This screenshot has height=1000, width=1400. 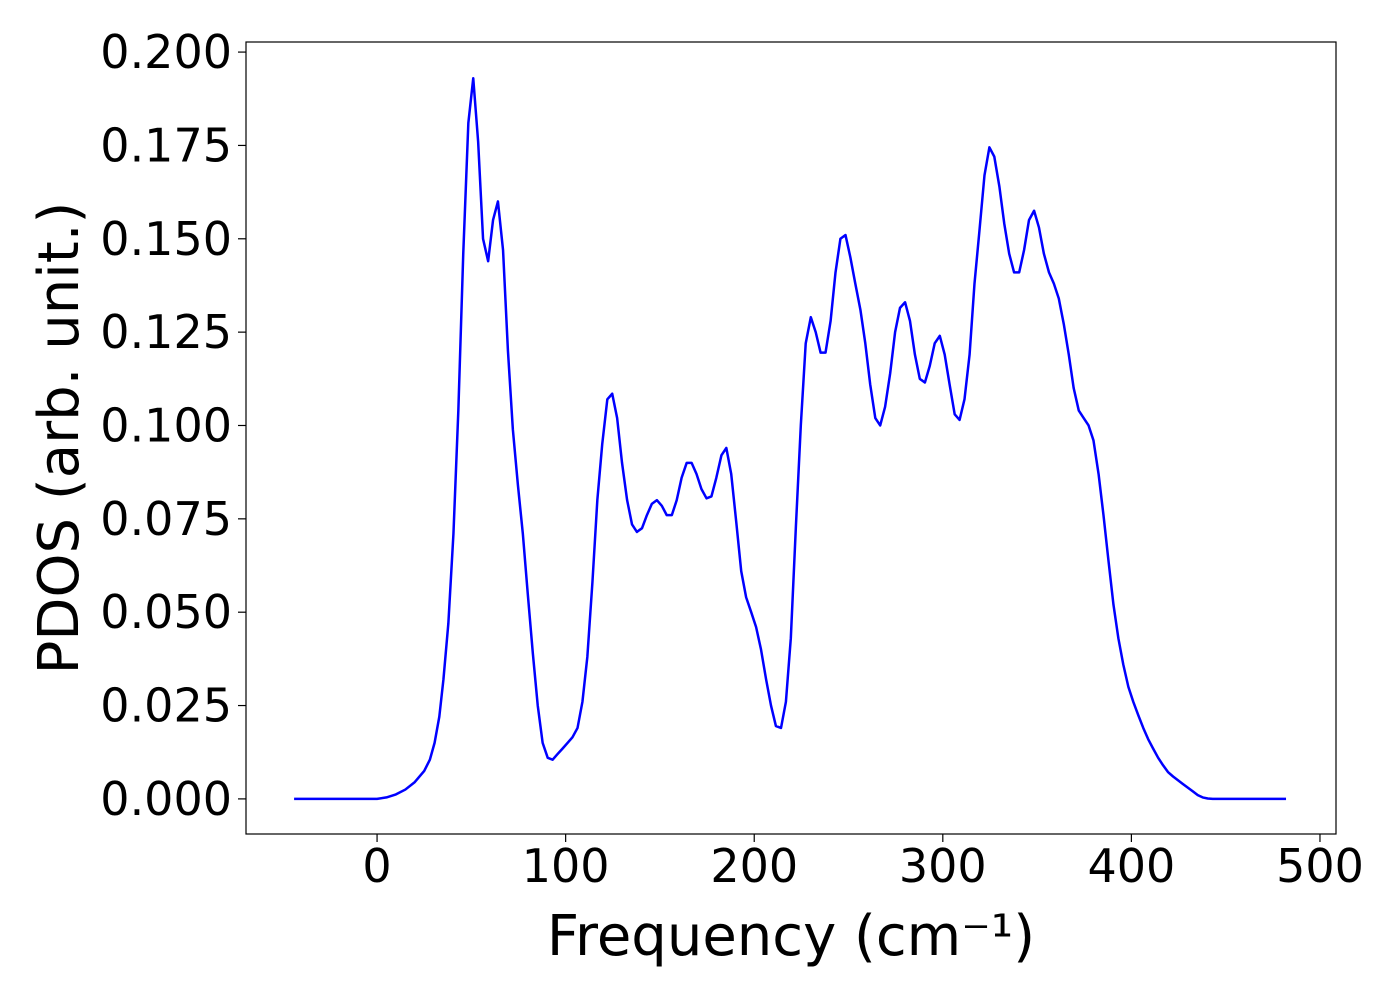 I want to click on x-tick-label: 200, so click(x=754, y=866).